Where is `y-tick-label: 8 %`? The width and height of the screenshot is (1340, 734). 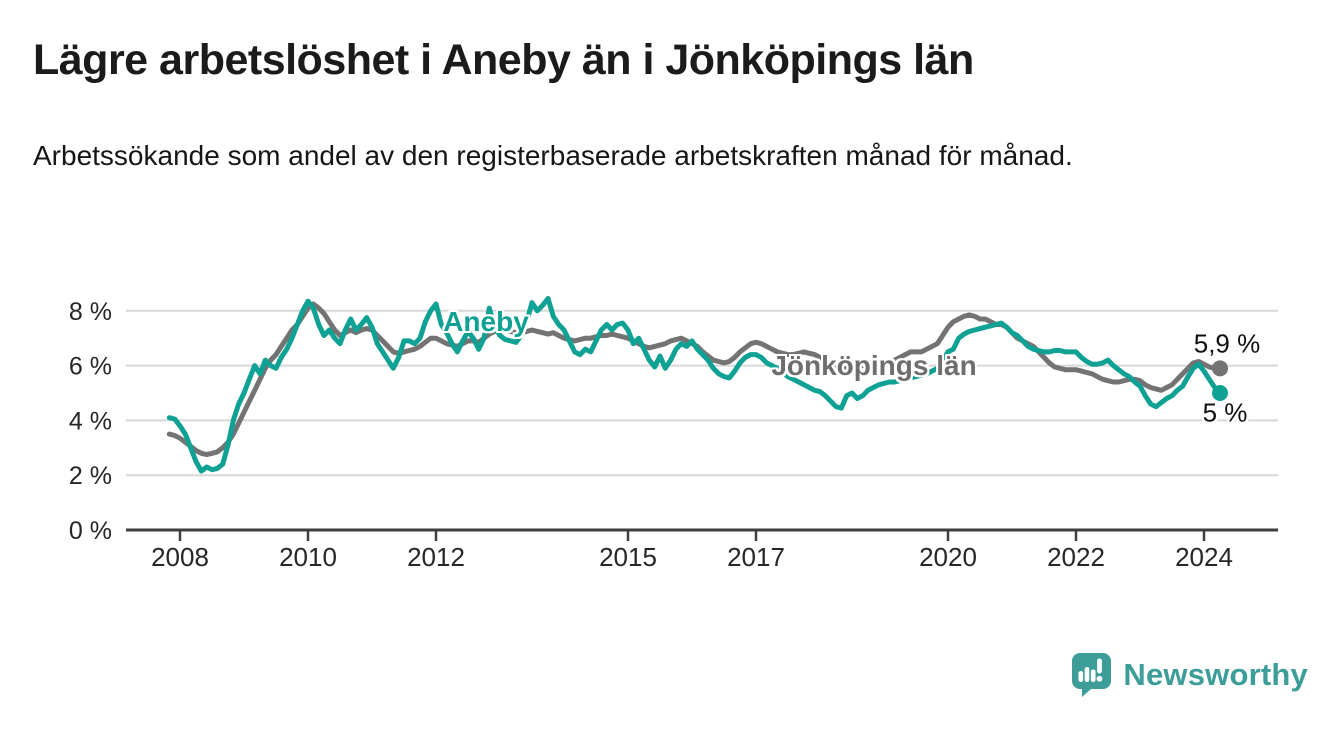 y-tick-label: 8 % is located at coordinates (90, 312).